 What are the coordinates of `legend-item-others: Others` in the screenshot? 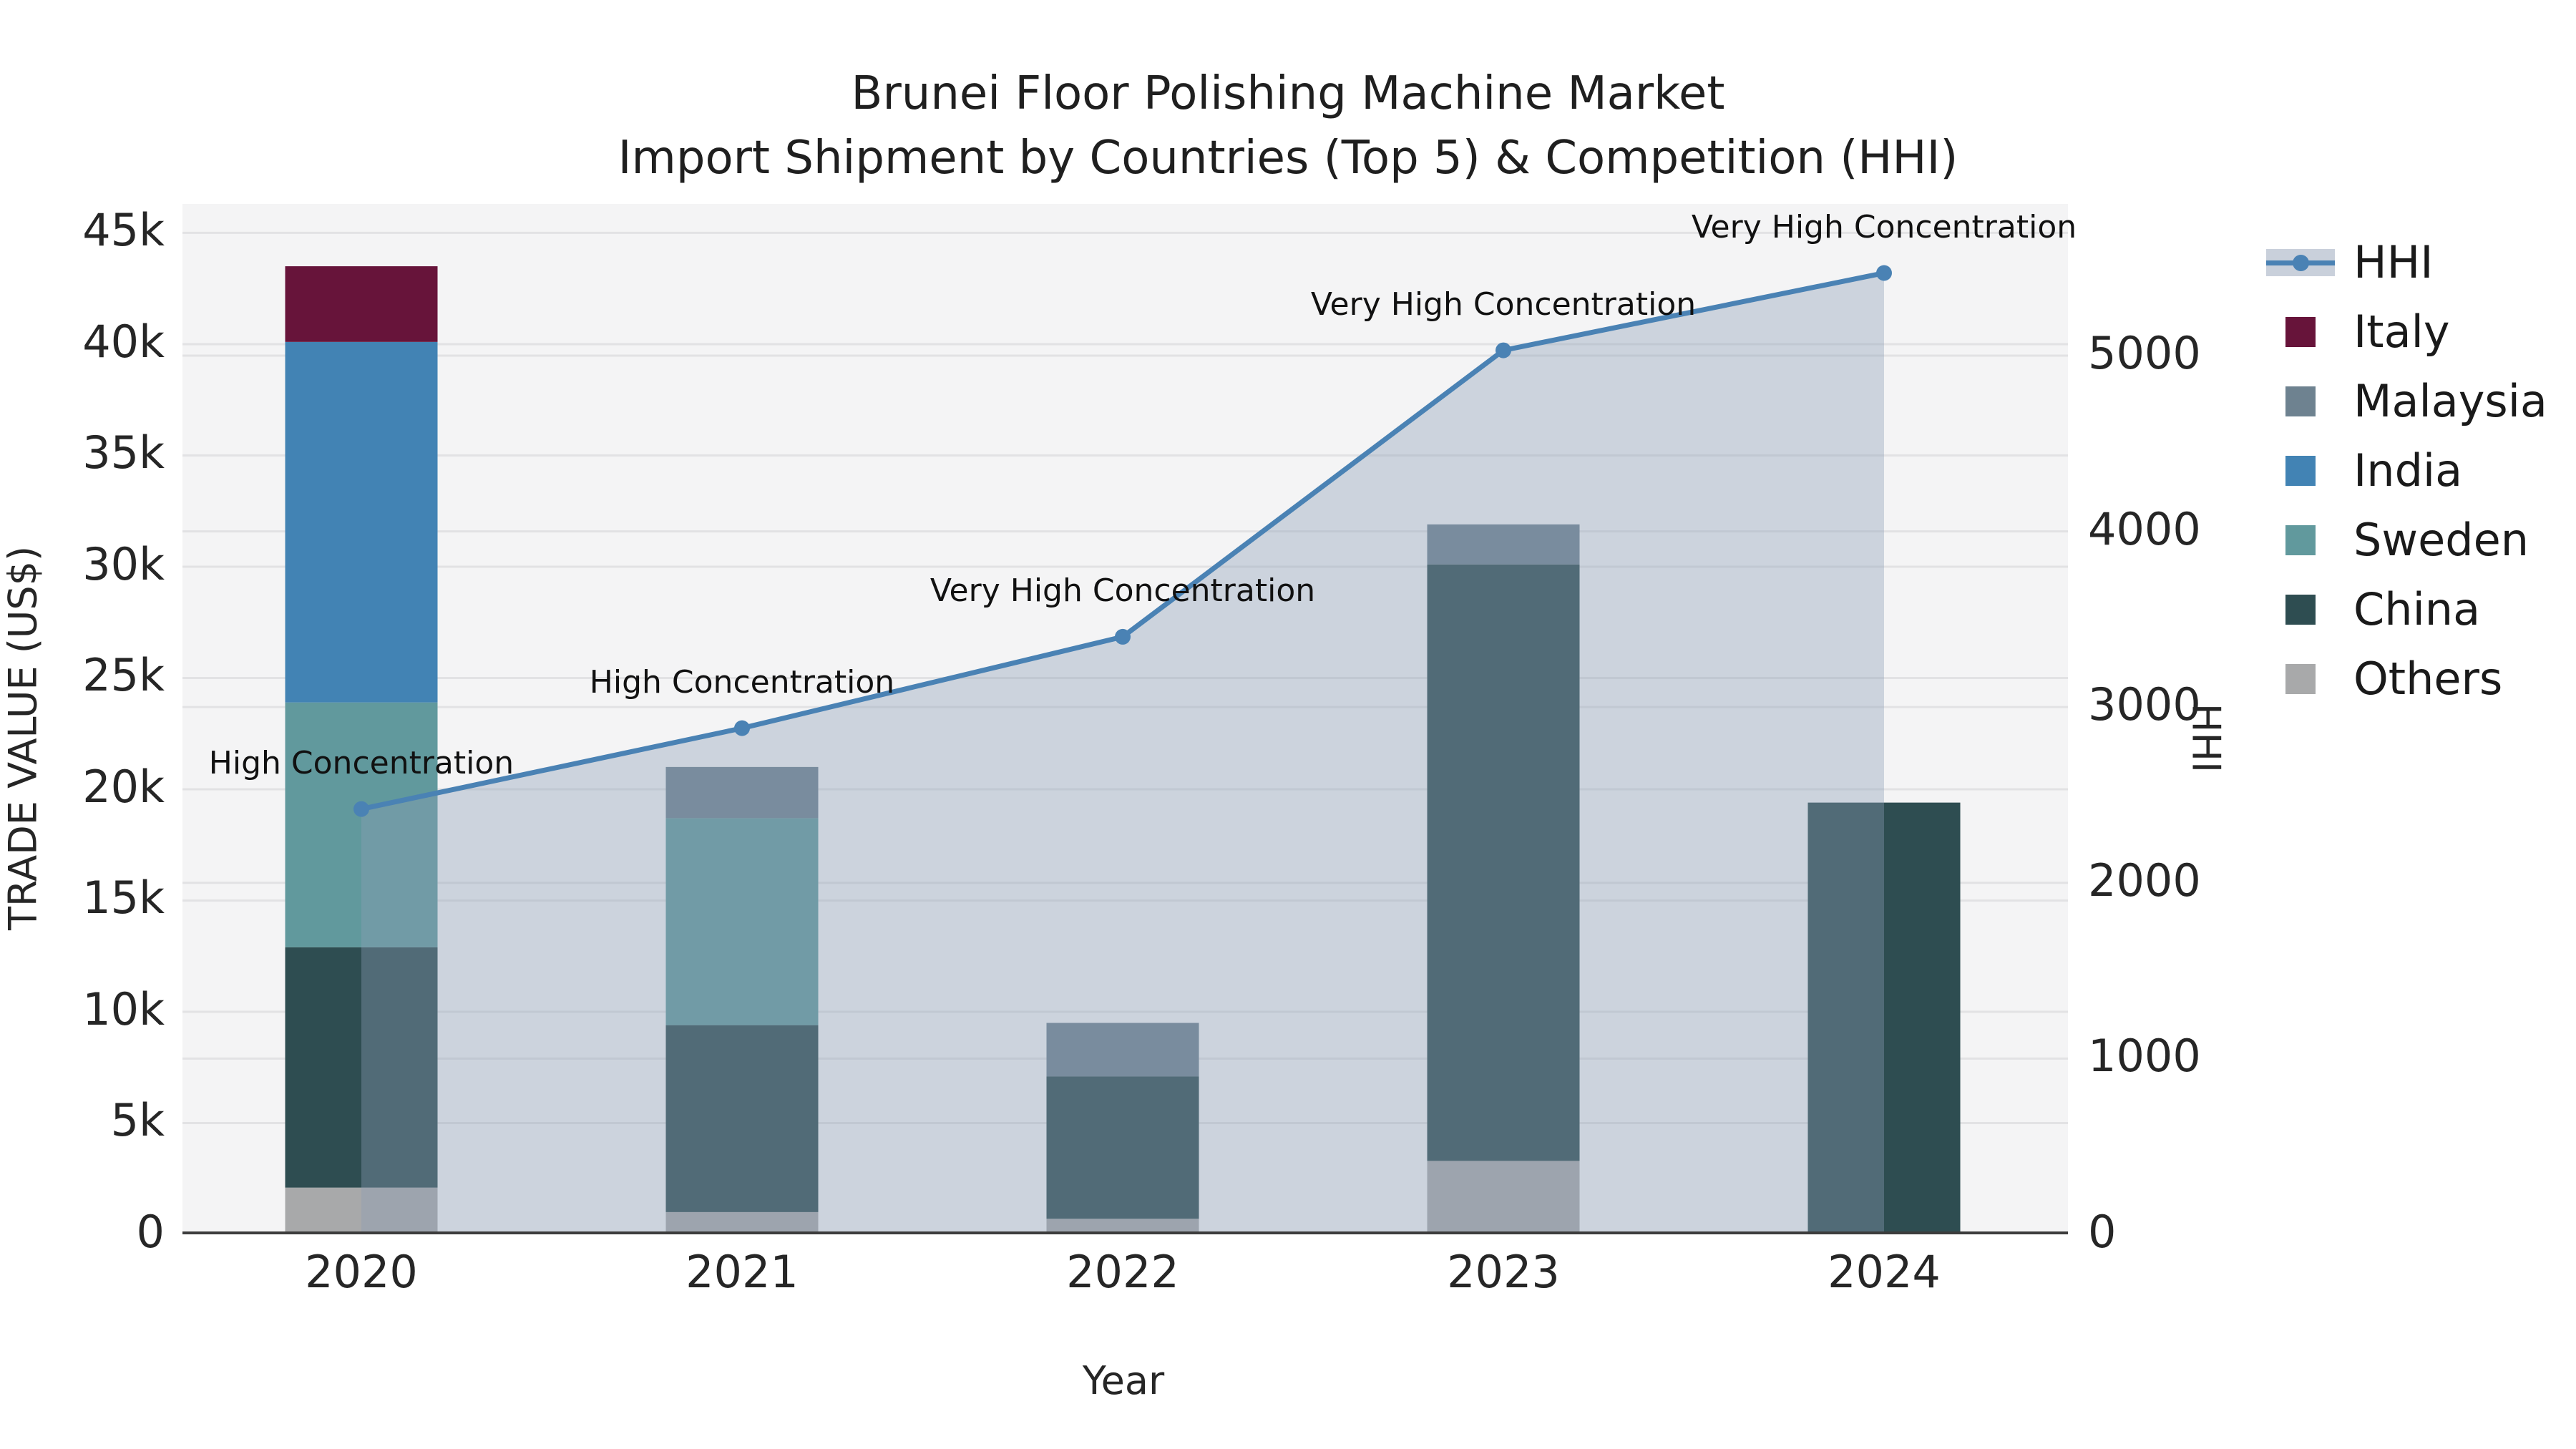 It's located at (2406, 678).